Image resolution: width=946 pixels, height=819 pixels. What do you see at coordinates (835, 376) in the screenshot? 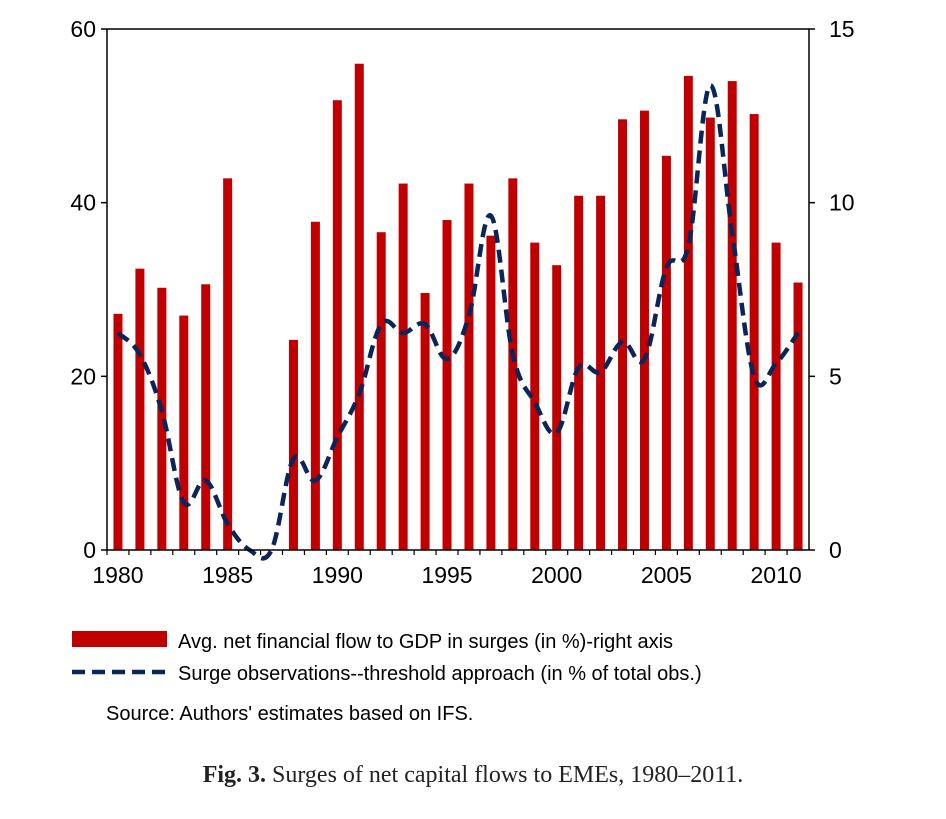
I see `y-right-tick-label: 5` at bounding box center [835, 376].